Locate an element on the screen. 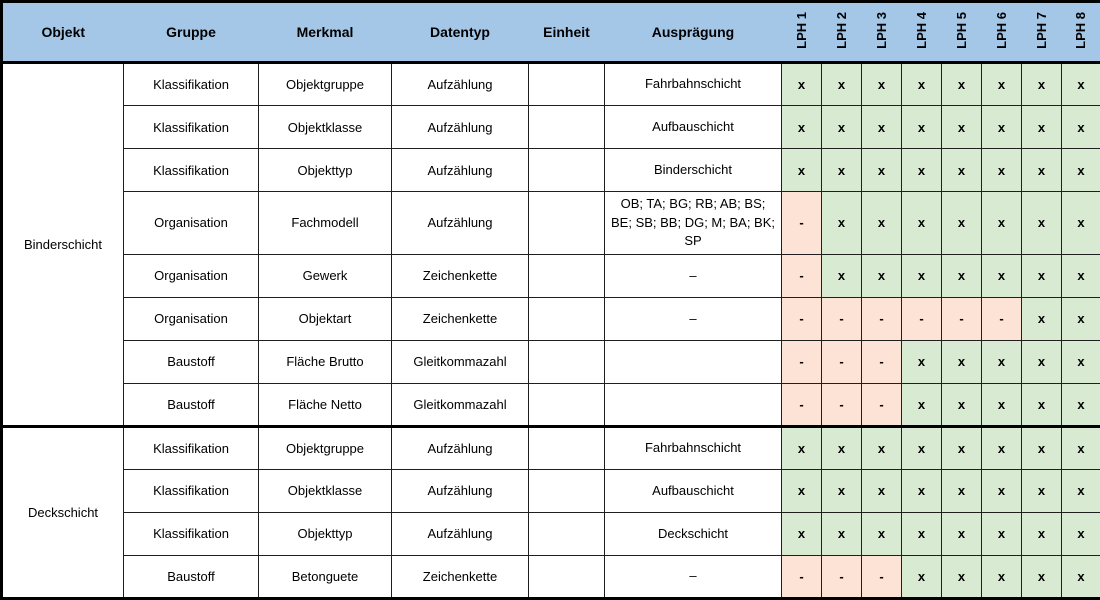  cell-merkmal: Objektklasse is located at coordinates (325, 490).